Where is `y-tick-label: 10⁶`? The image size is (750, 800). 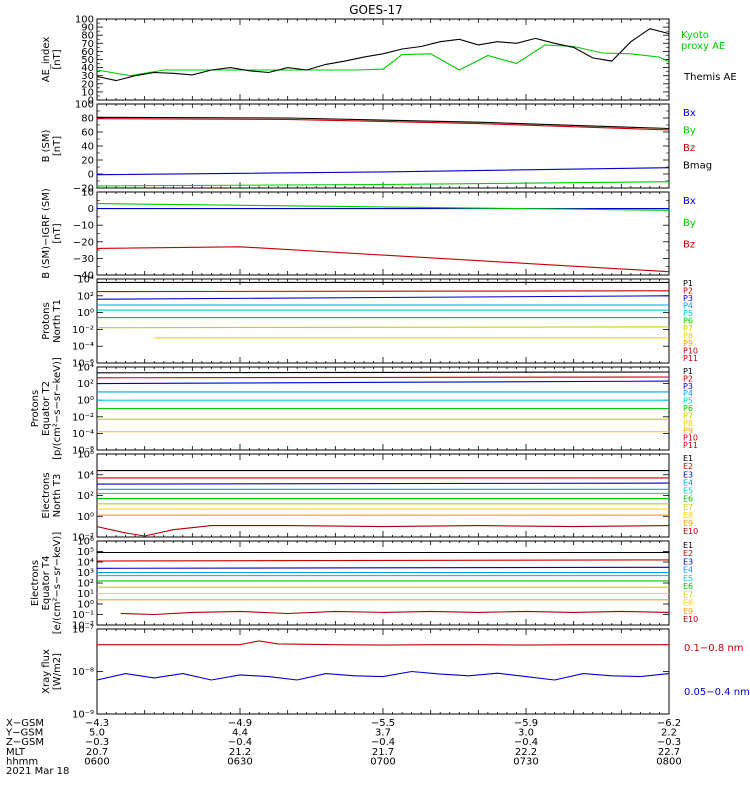 y-tick-label: 10⁶ is located at coordinates (85, 455).